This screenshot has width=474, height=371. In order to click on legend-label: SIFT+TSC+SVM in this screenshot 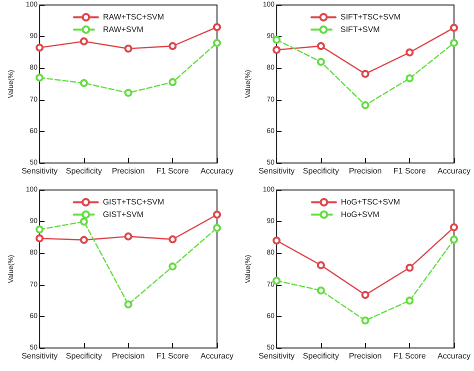, I will do `click(370, 17)`.